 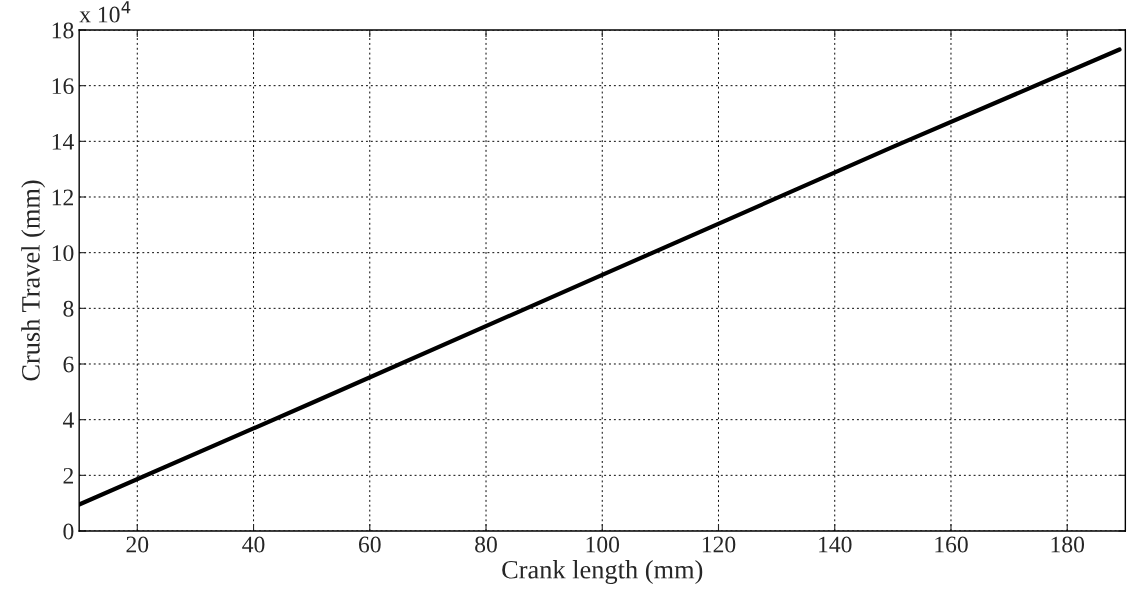 What do you see at coordinates (68, 475) in the screenshot?
I see `y-tick-label: 2` at bounding box center [68, 475].